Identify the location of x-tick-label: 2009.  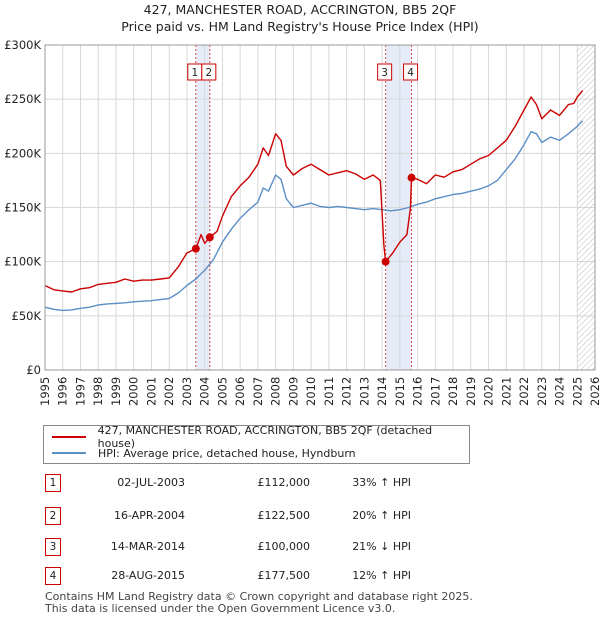
(293, 391).